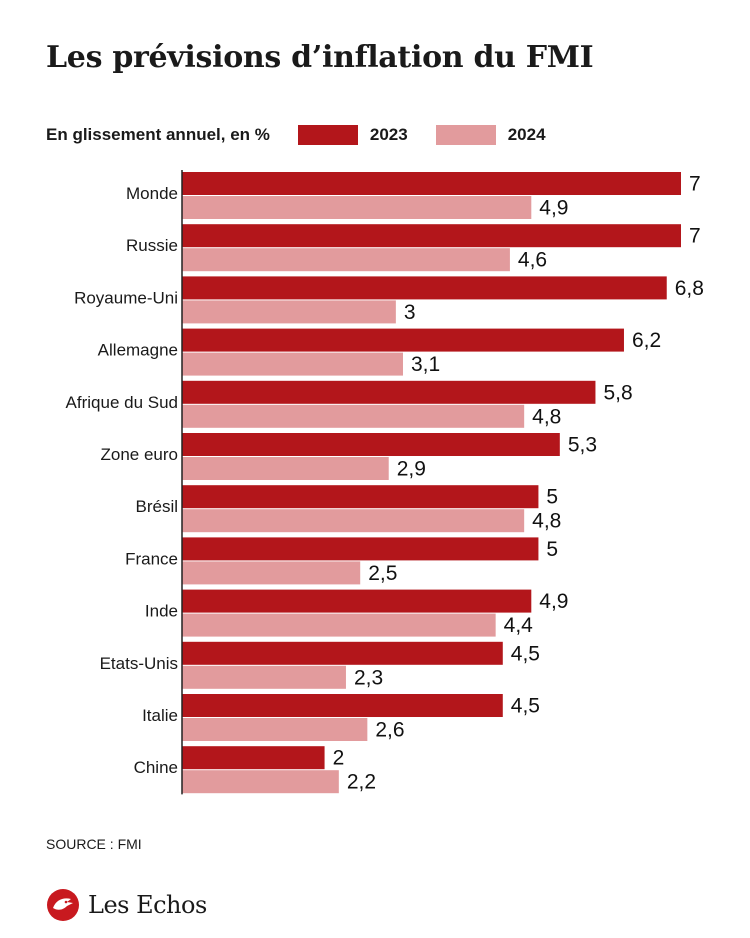 The width and height of the screenshot is (750, 938). What do you see at coordinates (140, 454) in the screenshot?
I see `category-label: Zone euro` at bounding box center [140, 454].